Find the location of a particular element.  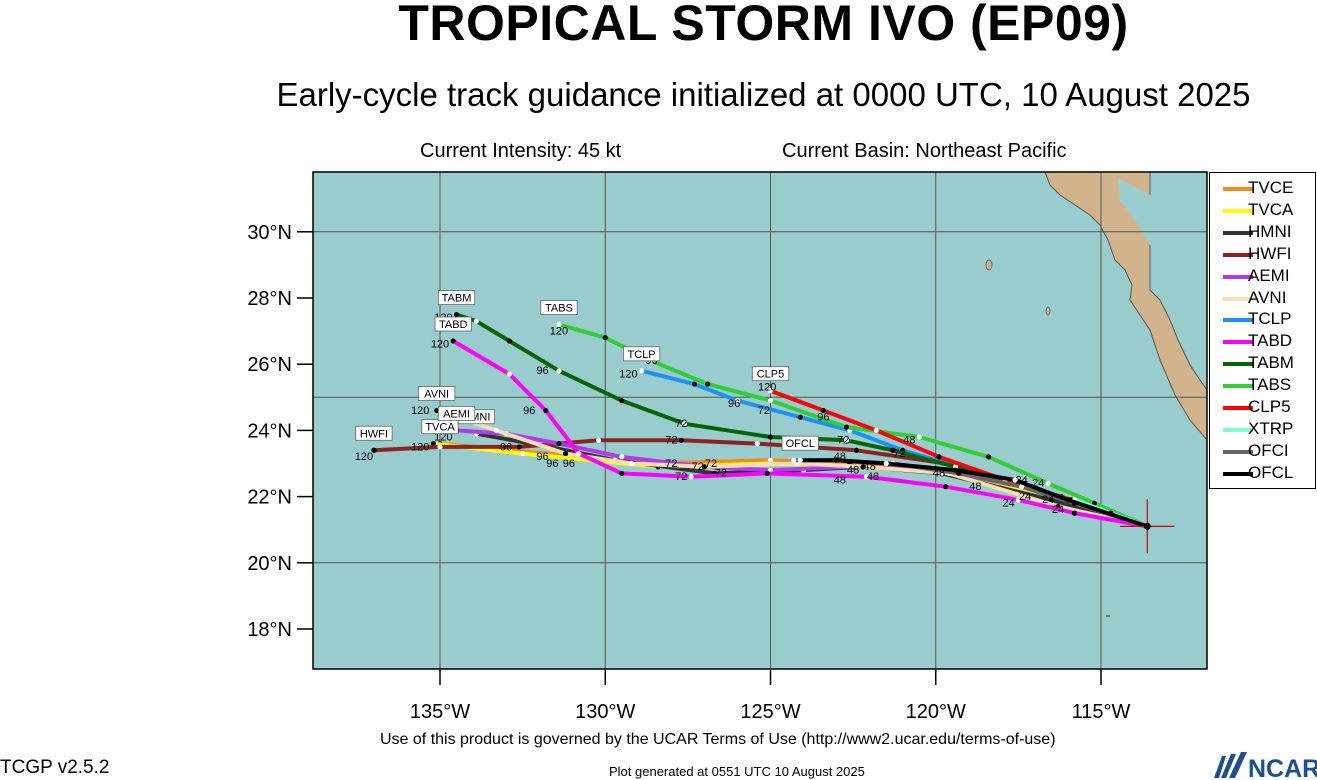

end-label-tabs: TABS is located at coordinates (559, 307).